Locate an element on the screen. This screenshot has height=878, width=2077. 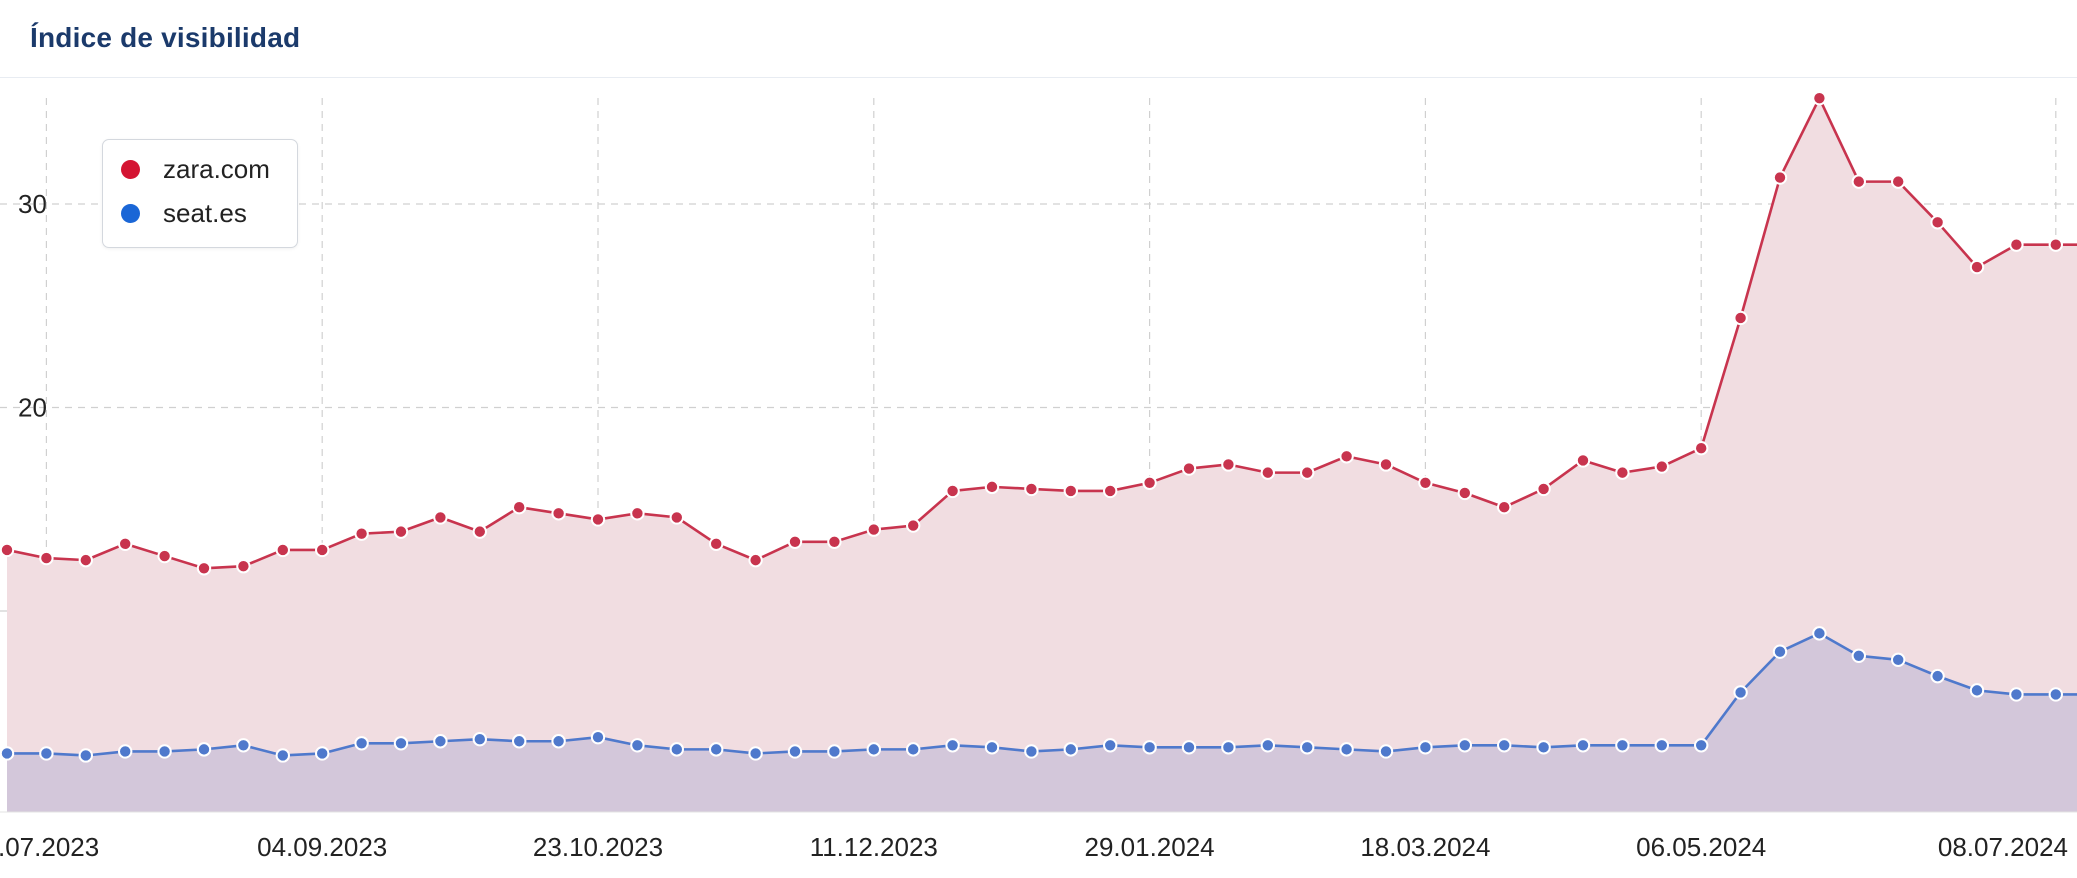
x-tick-label-5: 18.03.2024 is located at coordinates (1425, 847).